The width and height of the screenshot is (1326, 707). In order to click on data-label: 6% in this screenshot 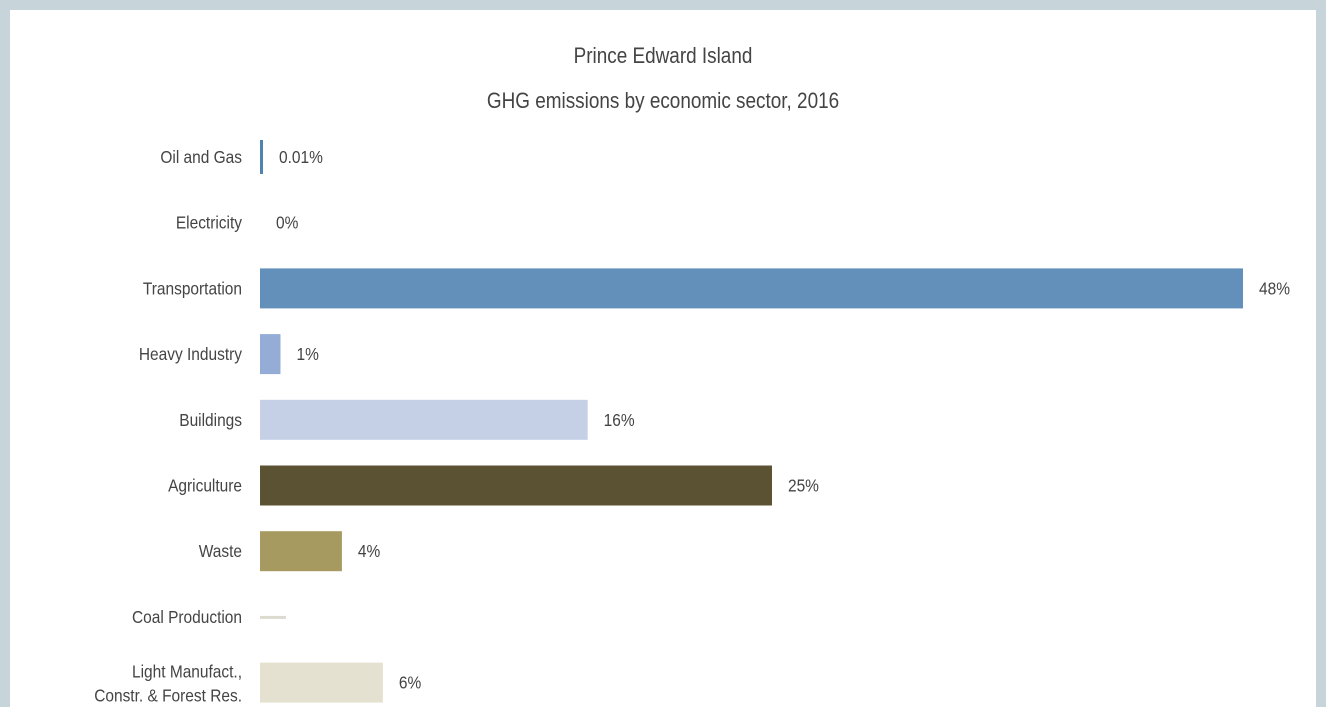, I will do `click(410, 683)`.